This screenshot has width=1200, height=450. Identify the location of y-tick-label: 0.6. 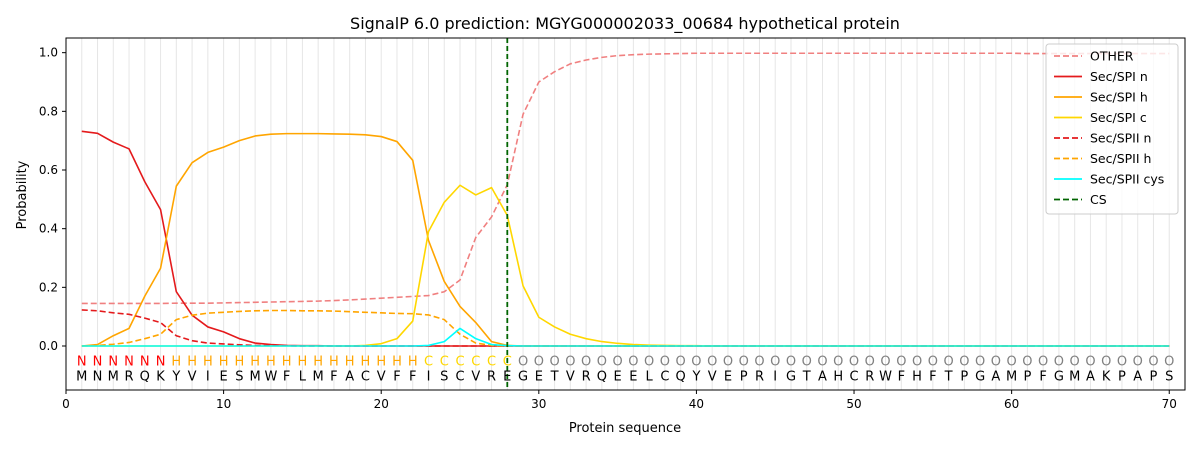
(48, 170).